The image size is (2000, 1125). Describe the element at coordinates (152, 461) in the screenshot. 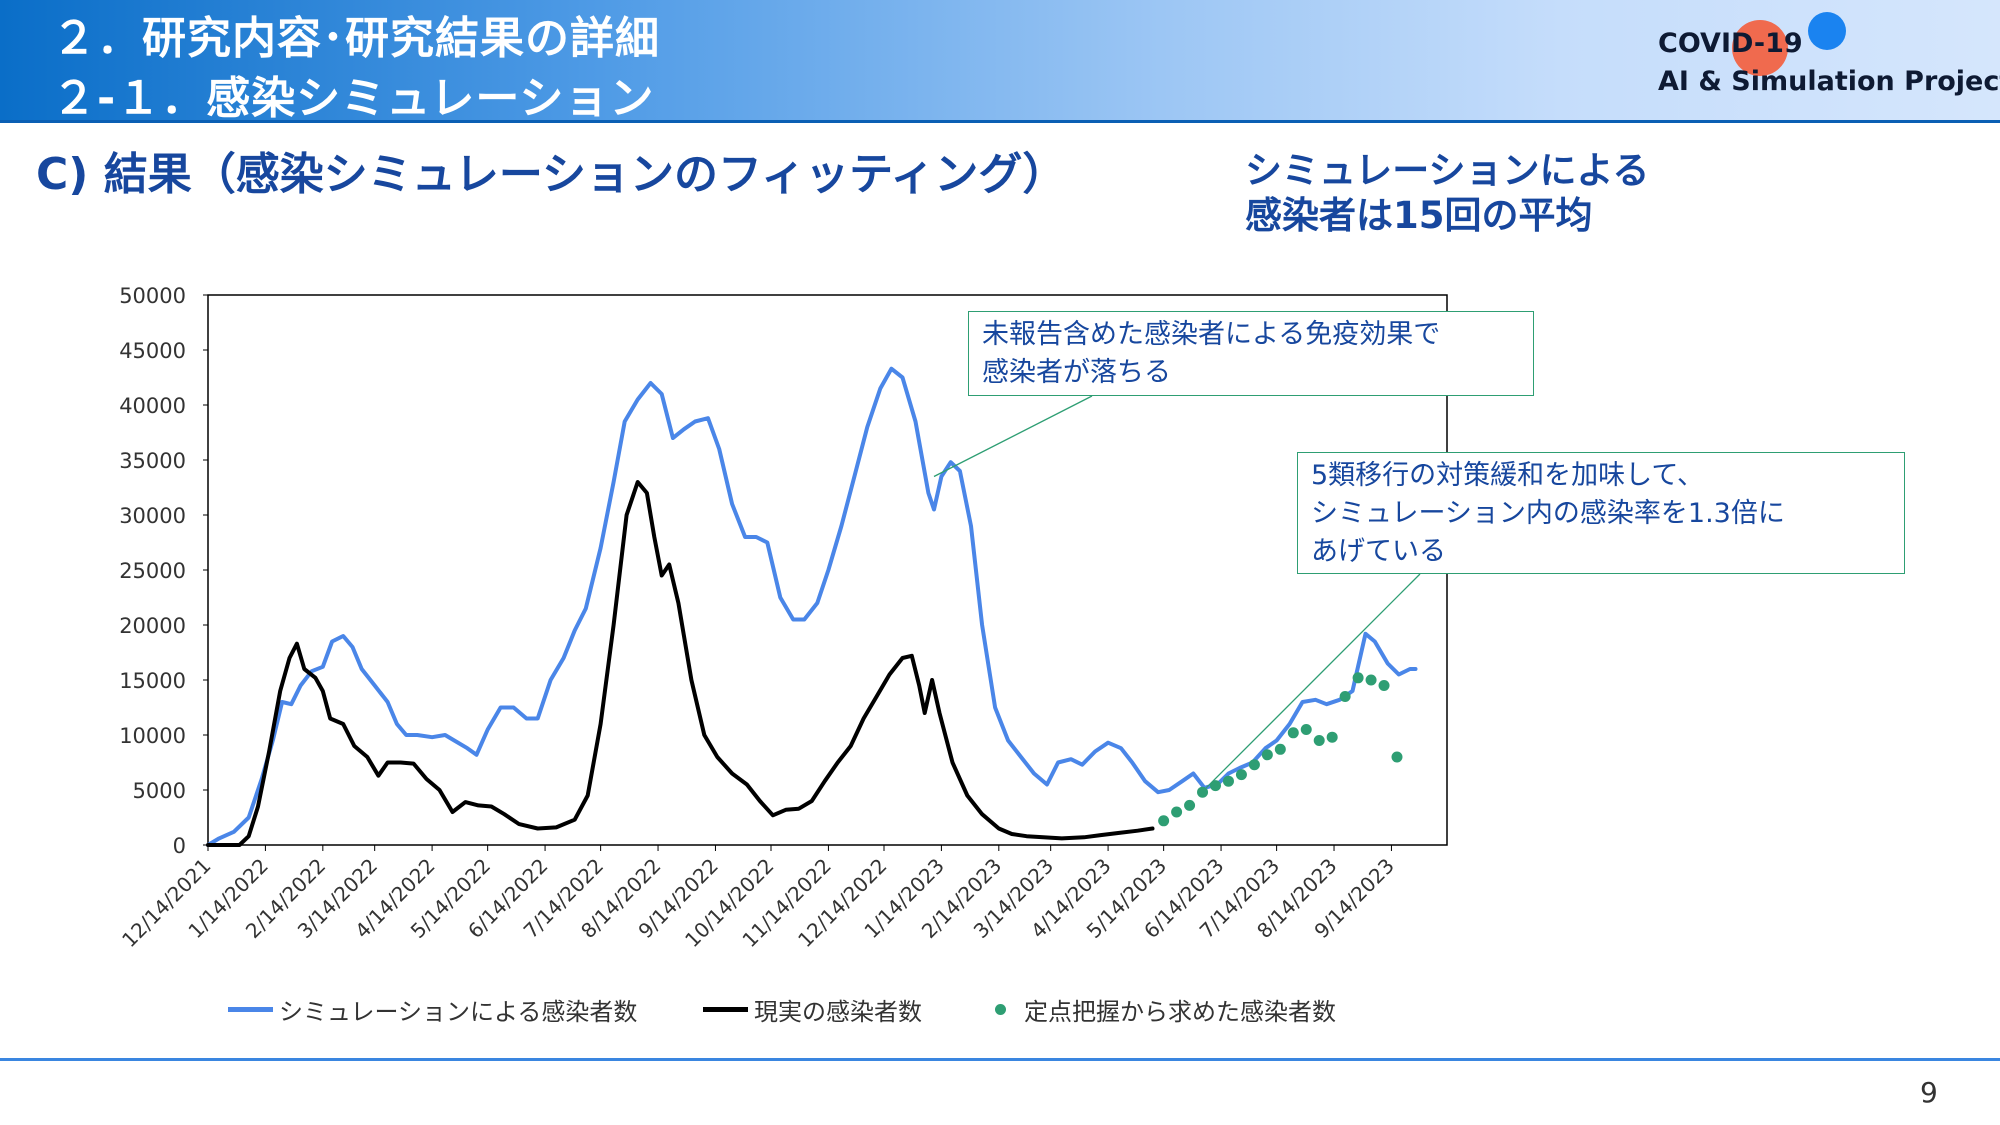

I see `y-tick-label: 35000` at that location.